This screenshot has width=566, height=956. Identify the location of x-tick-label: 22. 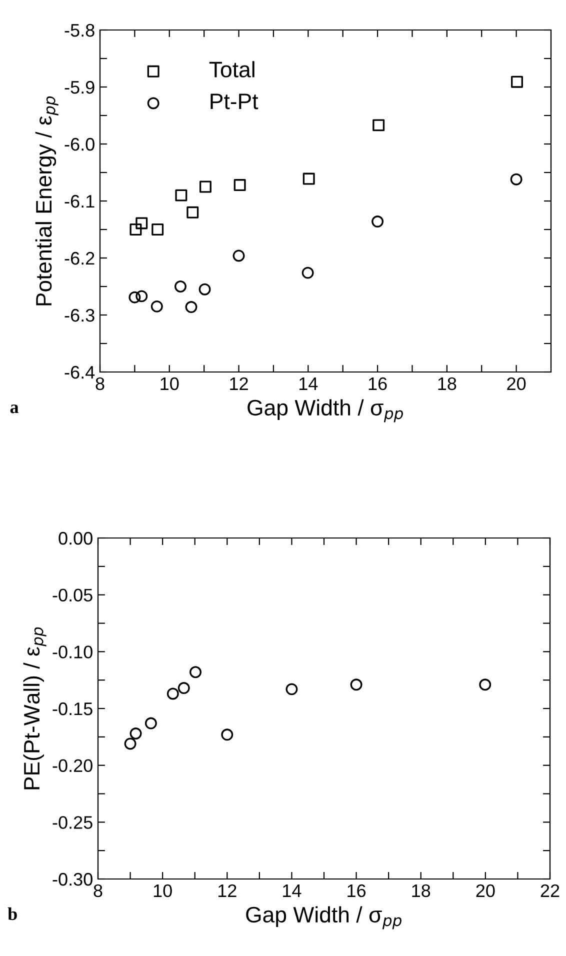
(550, 890).